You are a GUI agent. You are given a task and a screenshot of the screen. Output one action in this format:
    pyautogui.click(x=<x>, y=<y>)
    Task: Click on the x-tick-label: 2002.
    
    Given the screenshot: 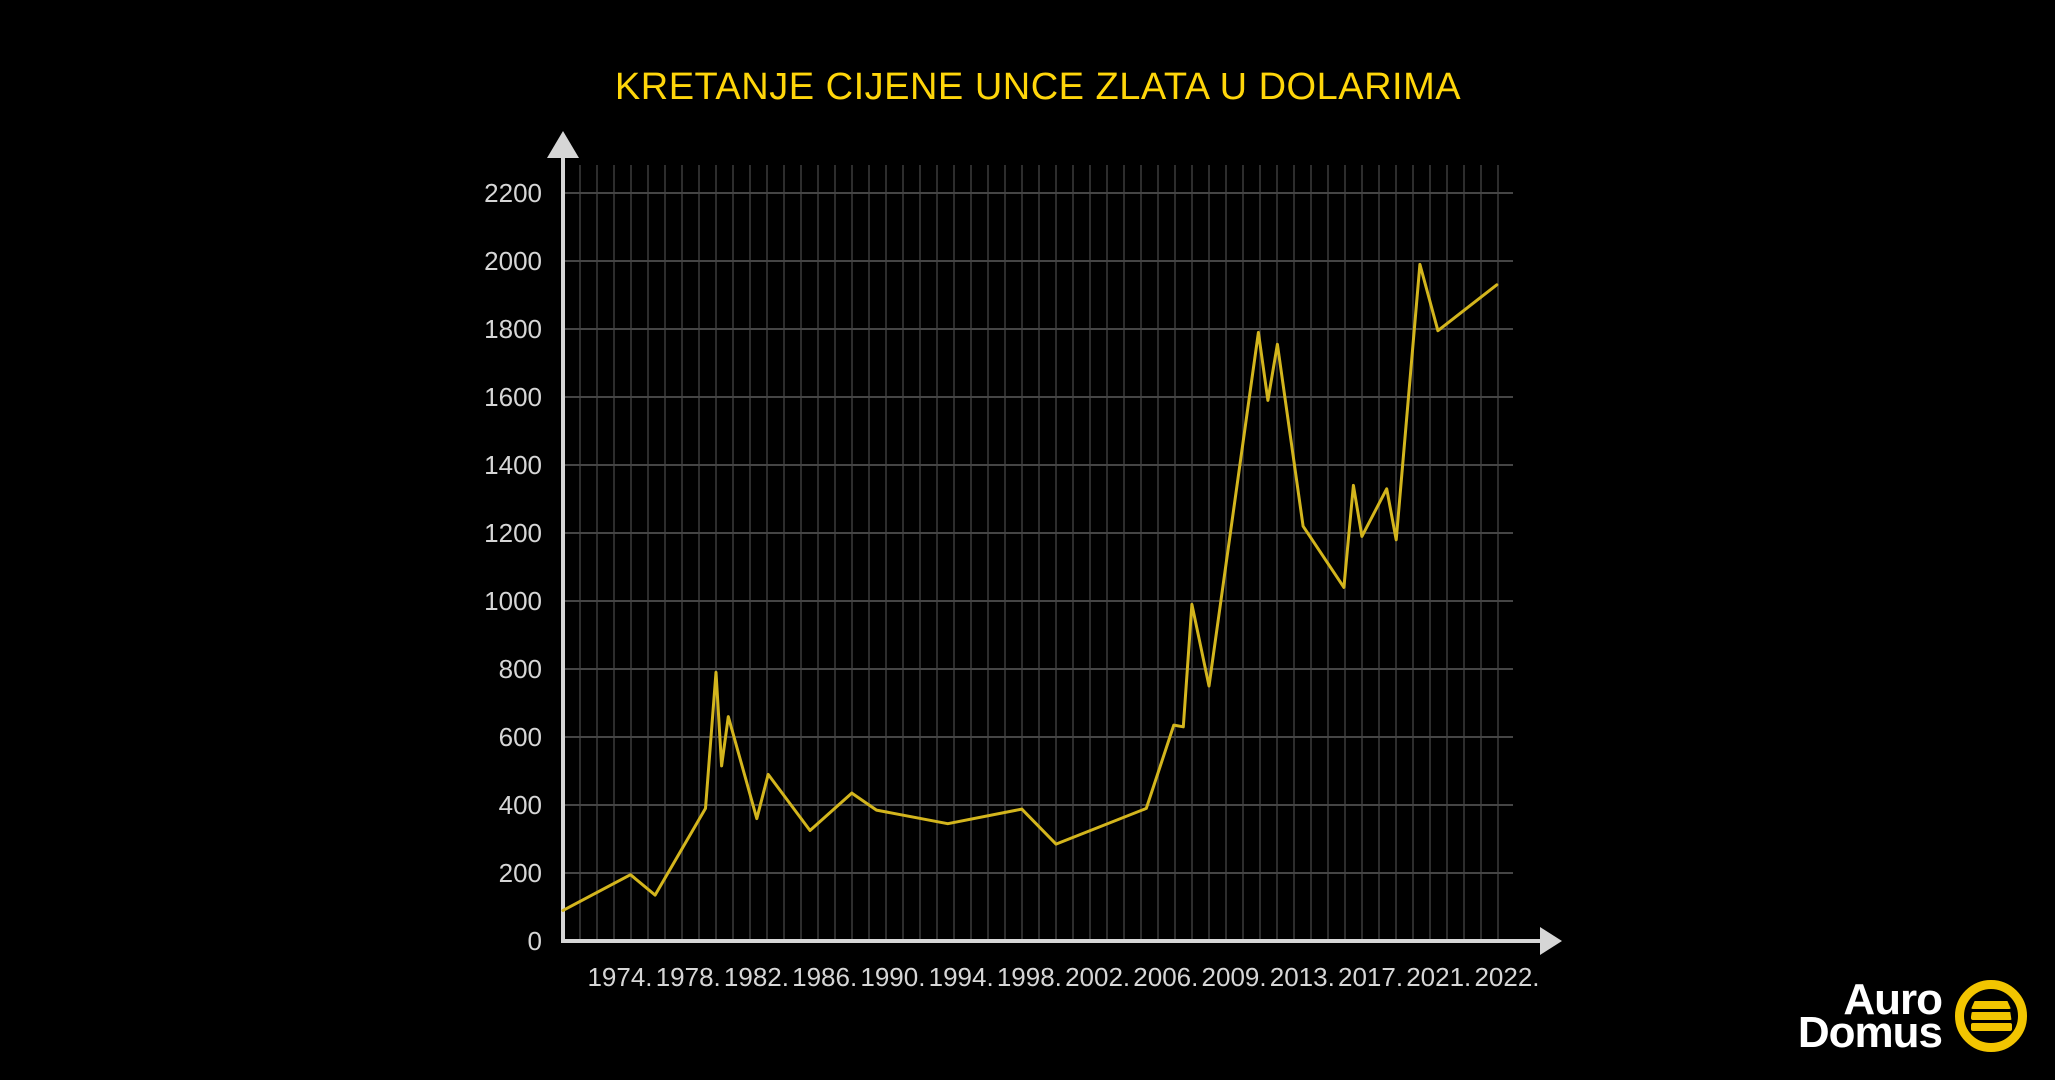 What is the action you would take?
    pyautogui.click(x=1097, y=977)
    